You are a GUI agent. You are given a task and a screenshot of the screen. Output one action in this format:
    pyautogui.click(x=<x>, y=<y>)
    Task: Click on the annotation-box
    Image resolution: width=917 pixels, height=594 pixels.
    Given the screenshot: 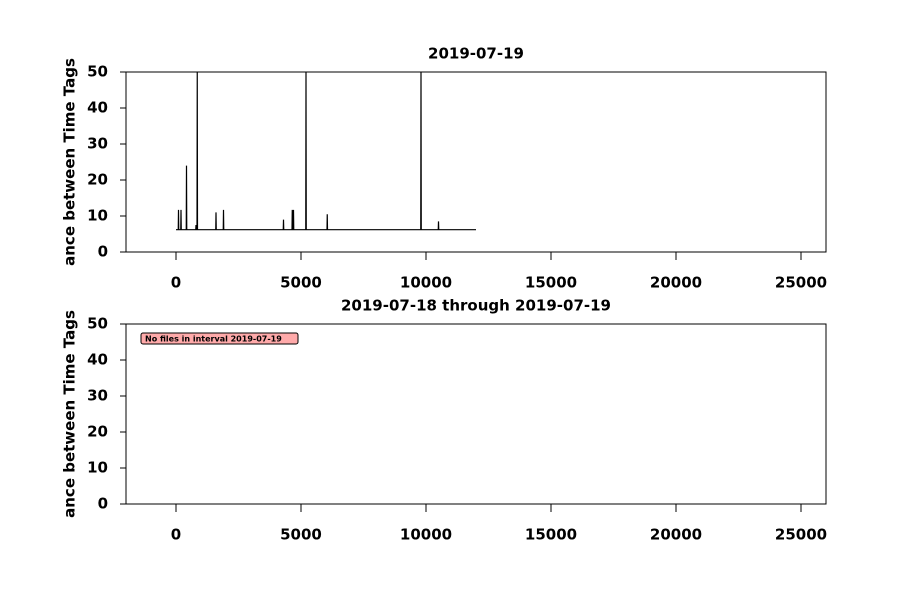 What is the action you would take?
    pyautogui.click(x=219, y=338)
    